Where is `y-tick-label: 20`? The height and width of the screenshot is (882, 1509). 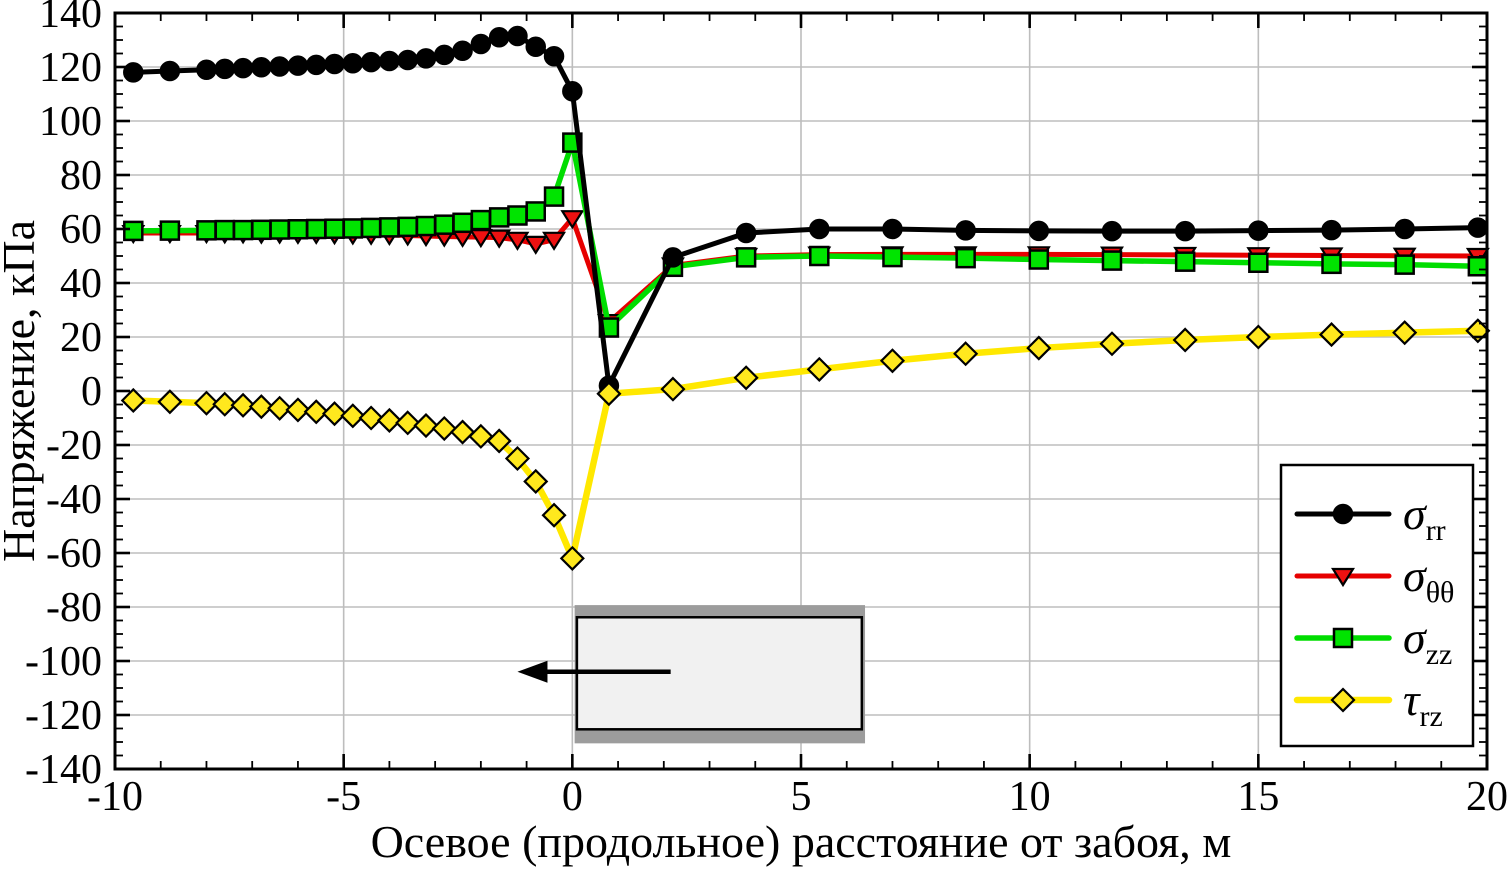 y-tick-label: 20 is located at coordinates (81, 338).